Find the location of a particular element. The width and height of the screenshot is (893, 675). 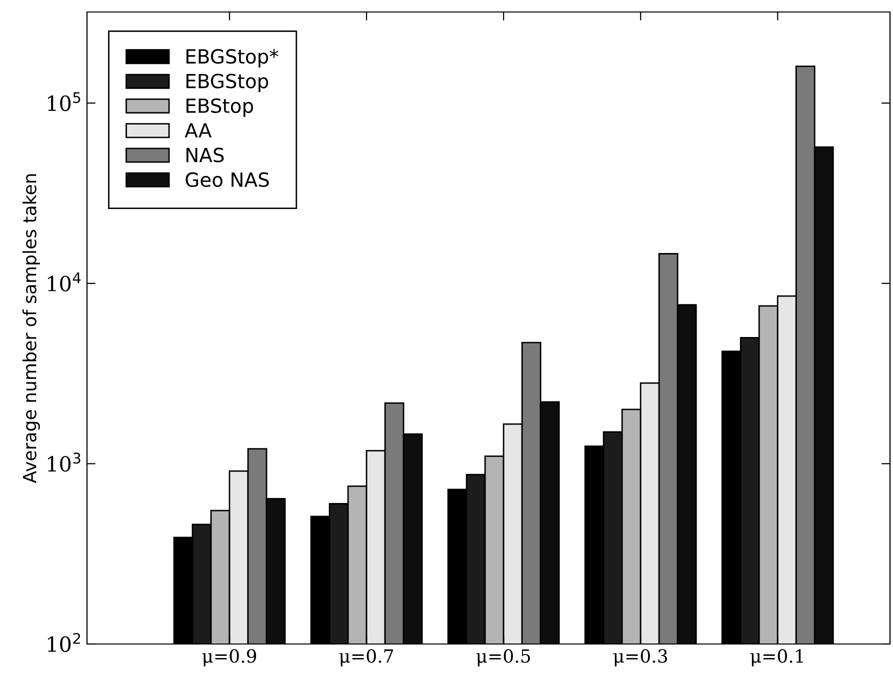

x-tick-label: μ=0.9 is located at coordinates (229, 657).